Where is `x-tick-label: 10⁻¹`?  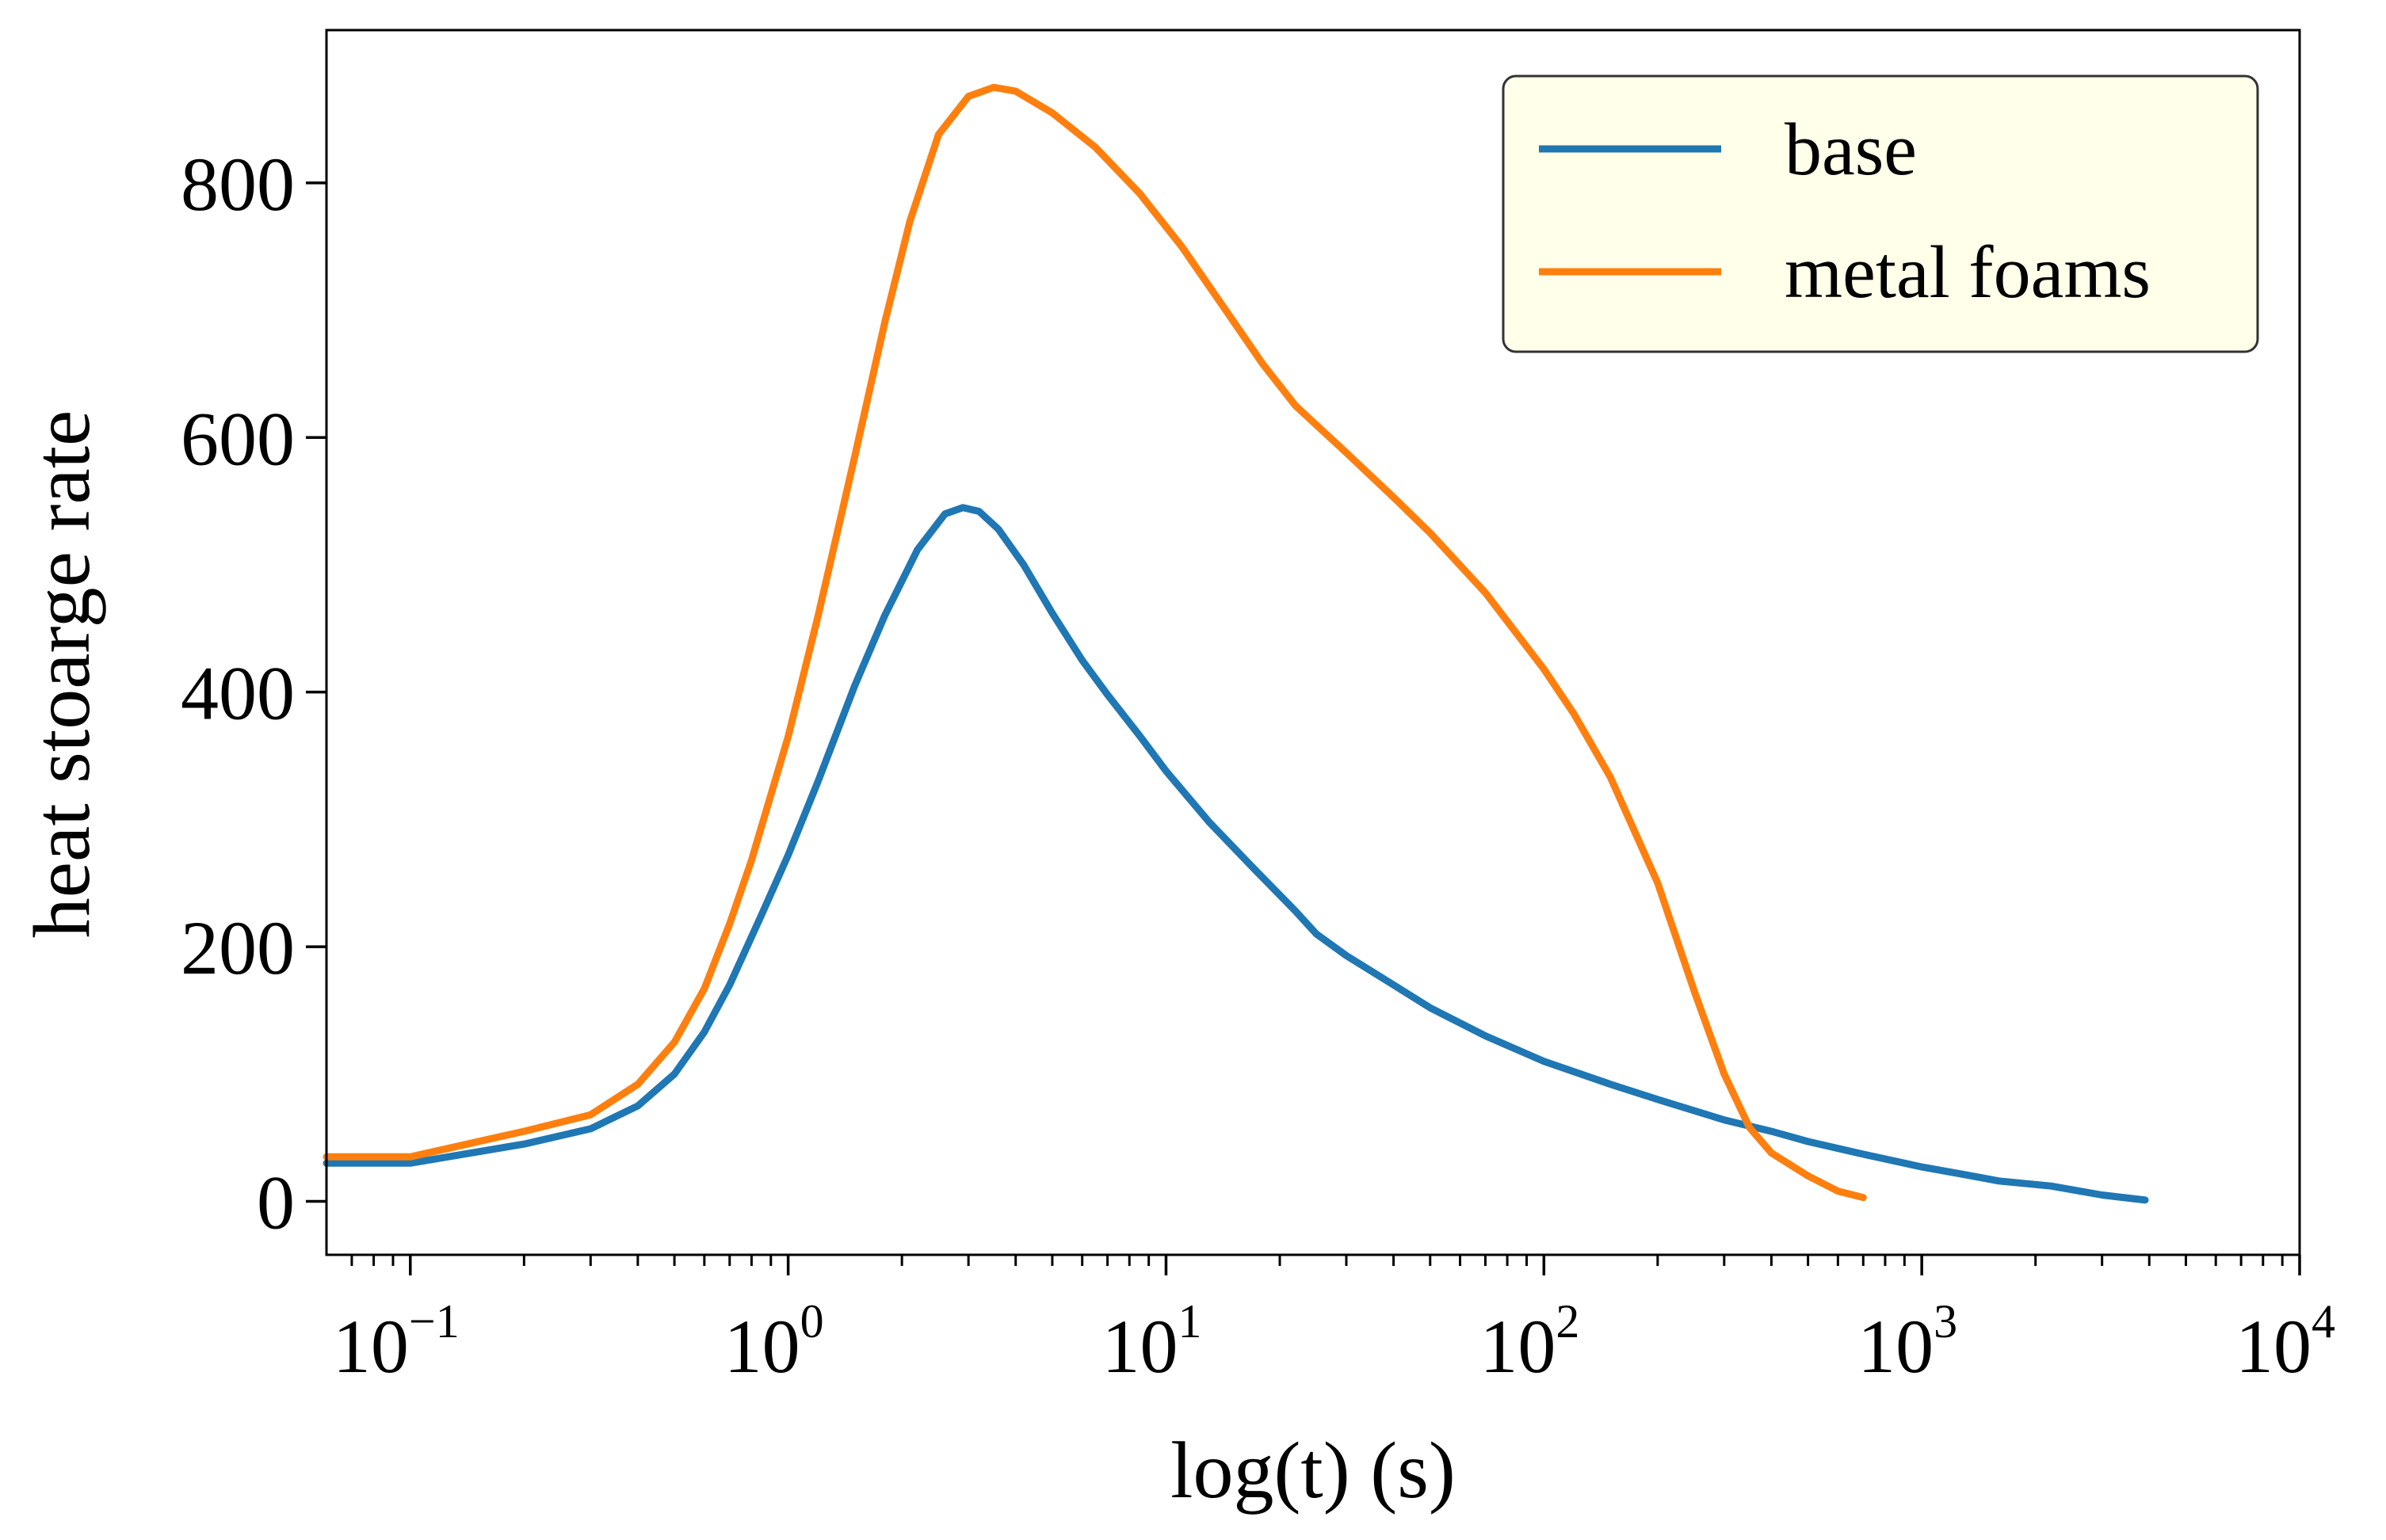 x-tick-label: 10⁻¹ is located at coordinates (396, 1342).